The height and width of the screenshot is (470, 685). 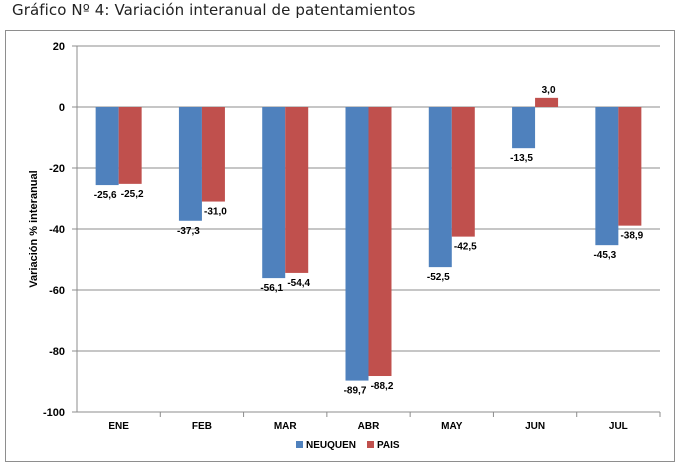 I want to click on bar-neuquen-may, so click(x=440, y=187).